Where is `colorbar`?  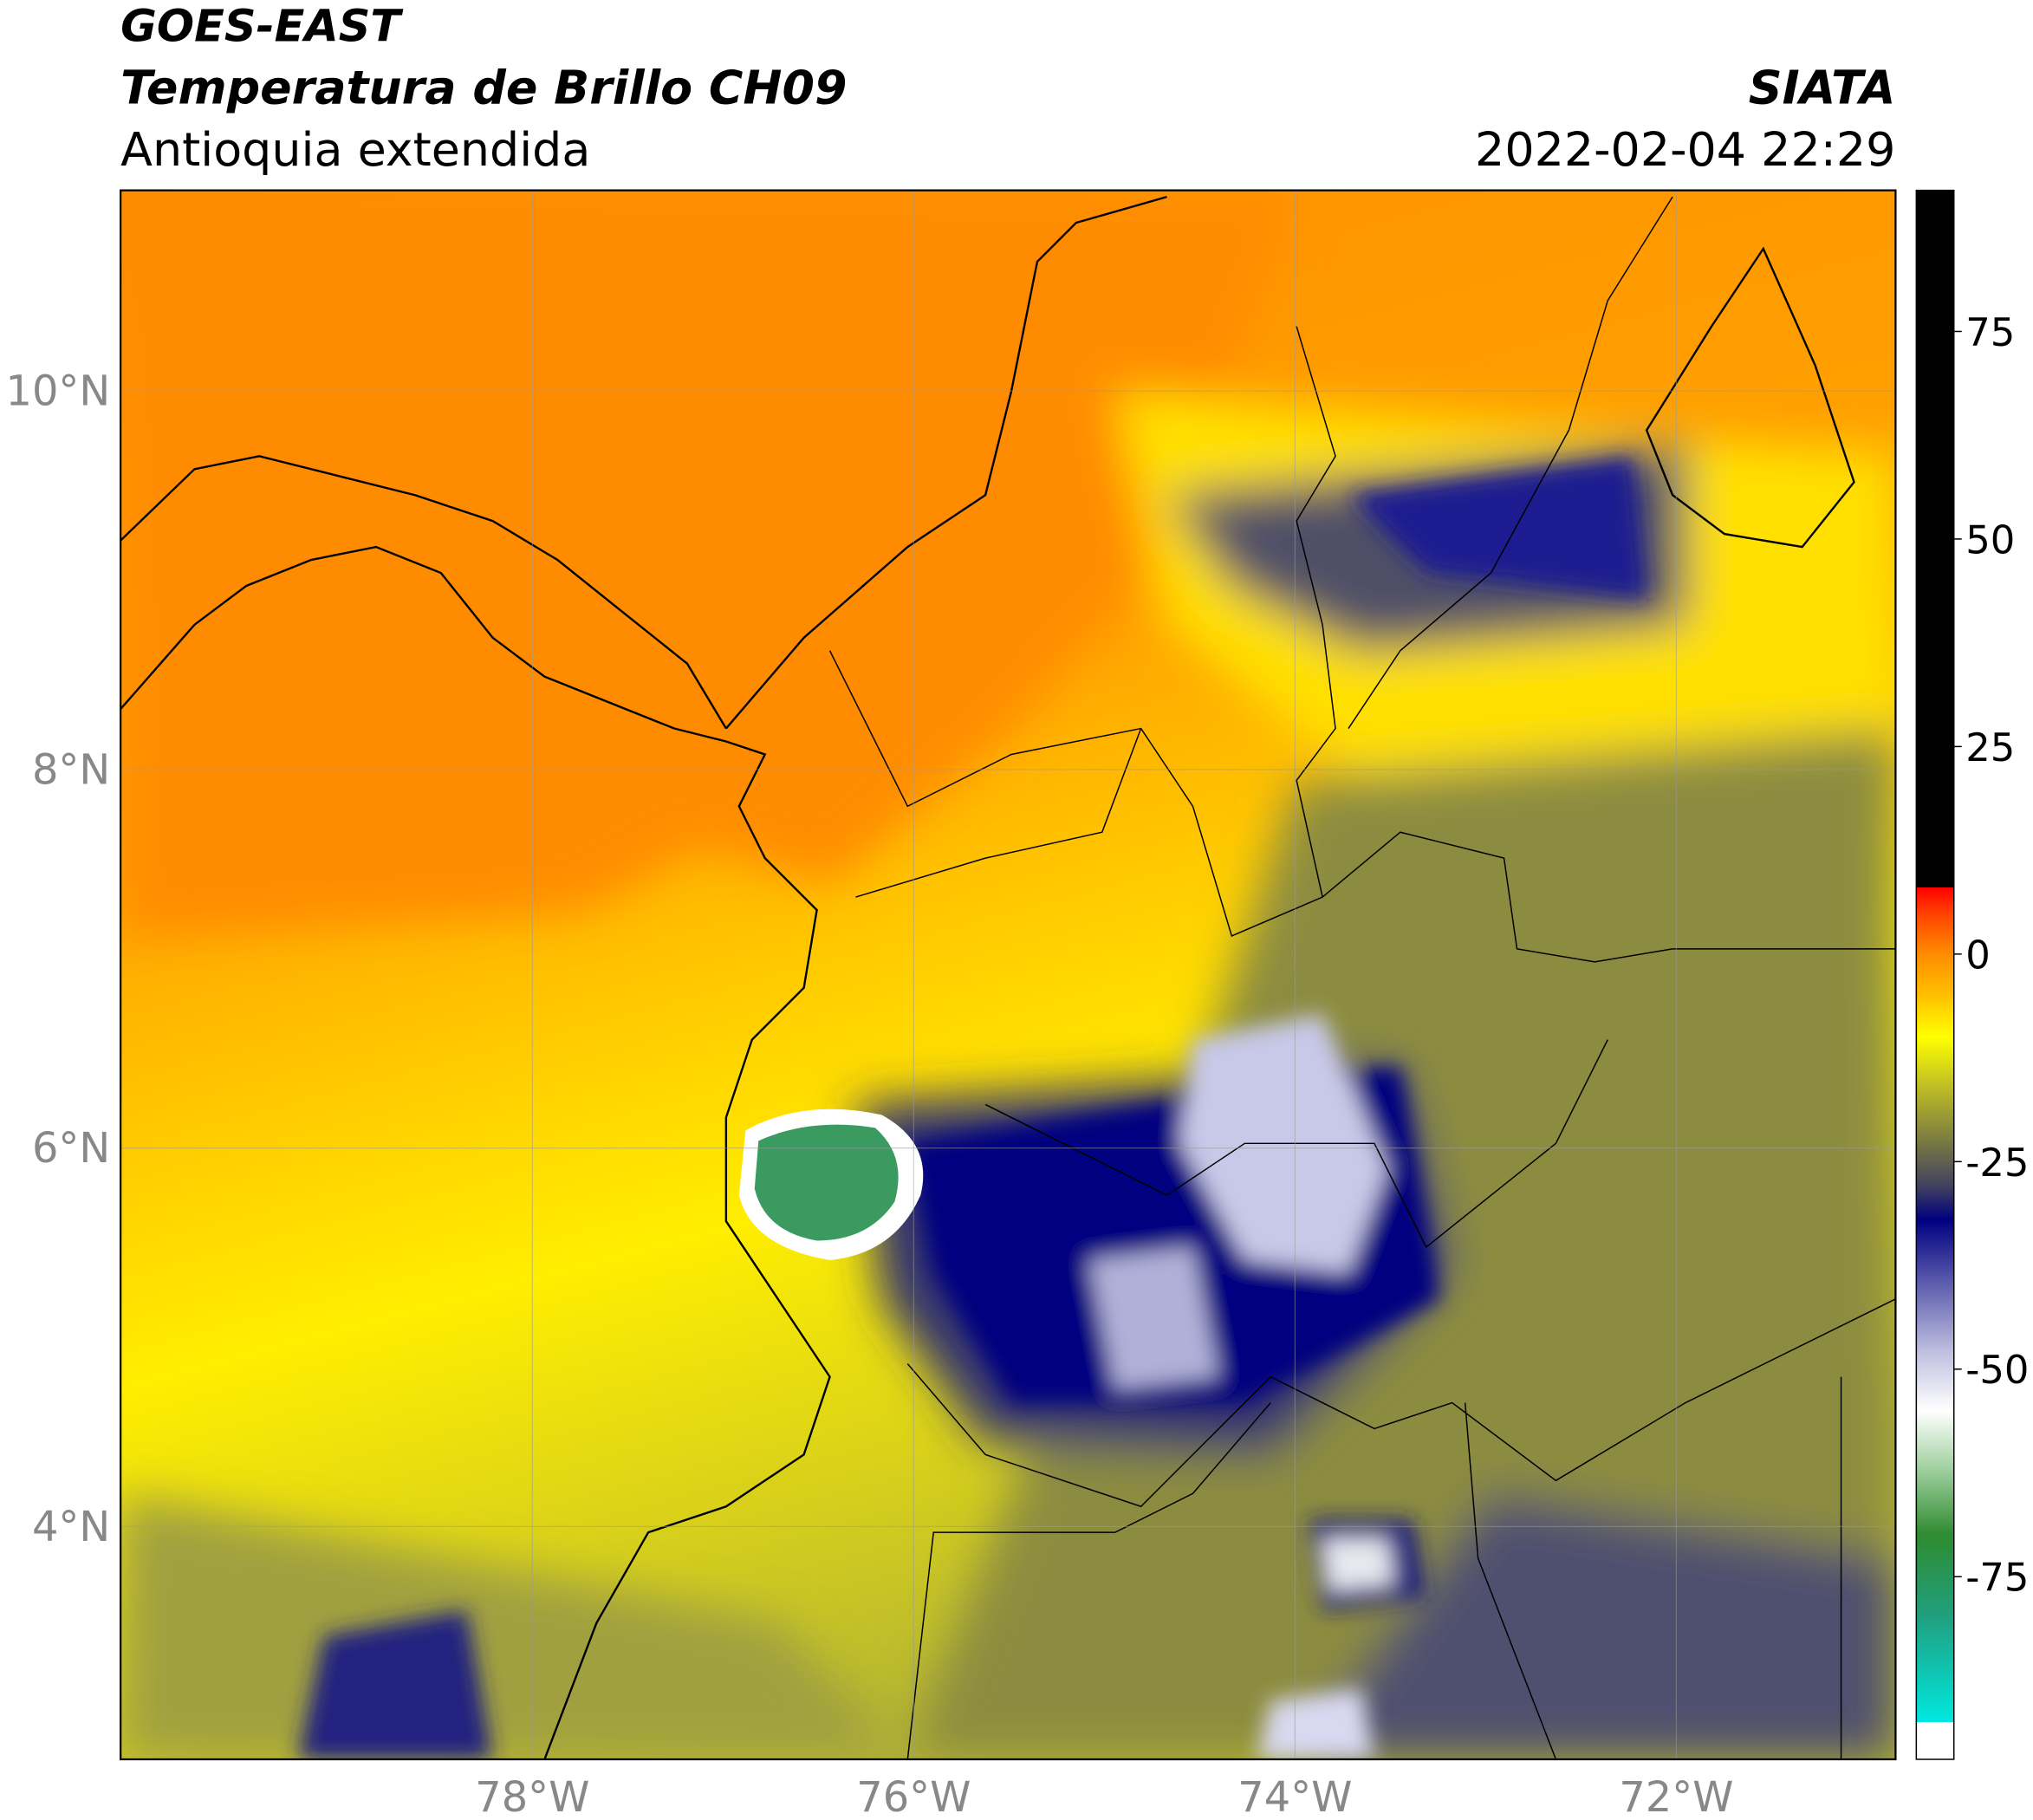
colorbar is located at coordinates (1935, 974).